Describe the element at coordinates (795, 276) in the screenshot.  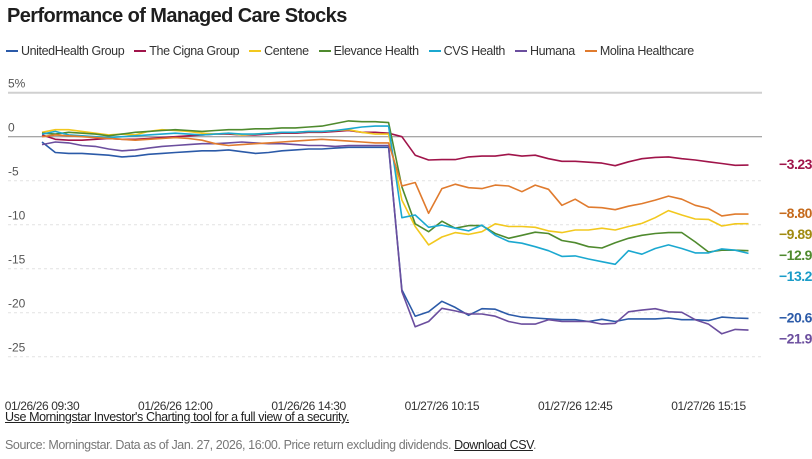
I see `end-value-label: −13.26%` at that location.